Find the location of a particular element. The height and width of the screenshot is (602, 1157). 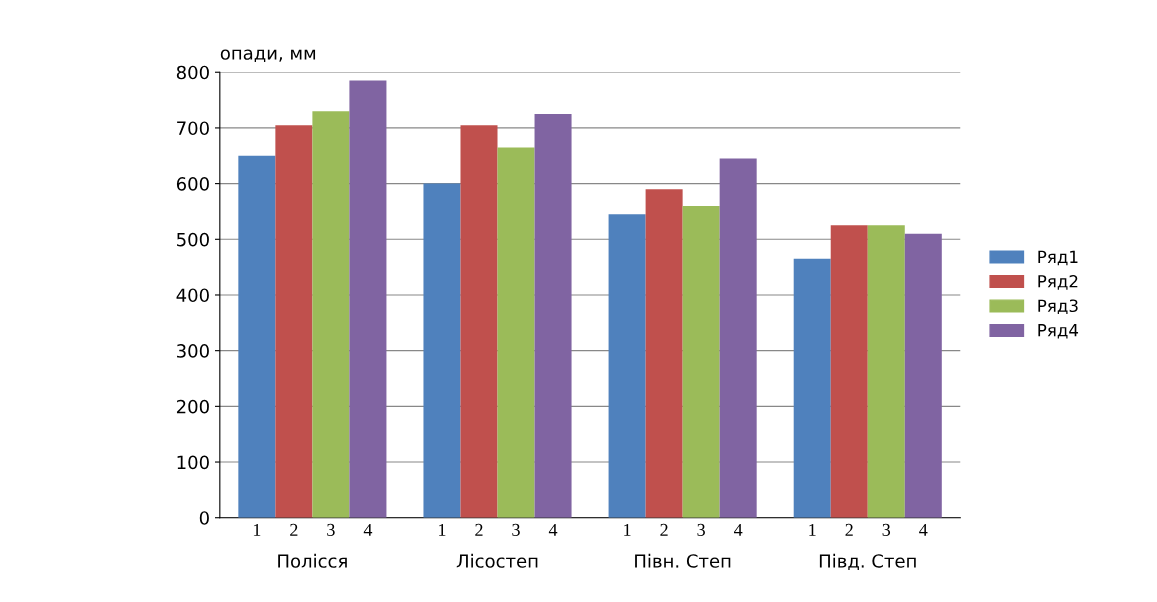

legend-label: Ряд4 is located at coordinates (1058, 331).